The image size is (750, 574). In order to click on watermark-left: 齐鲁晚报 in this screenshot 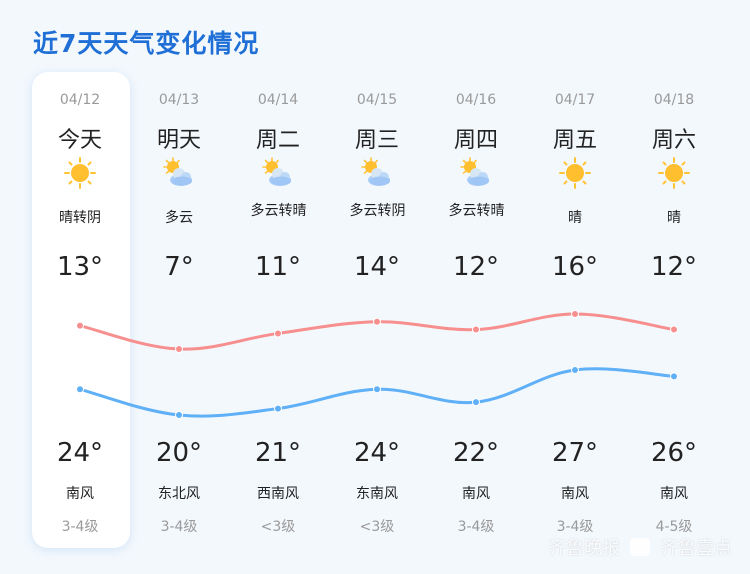, I will do `click(584, 548)`.